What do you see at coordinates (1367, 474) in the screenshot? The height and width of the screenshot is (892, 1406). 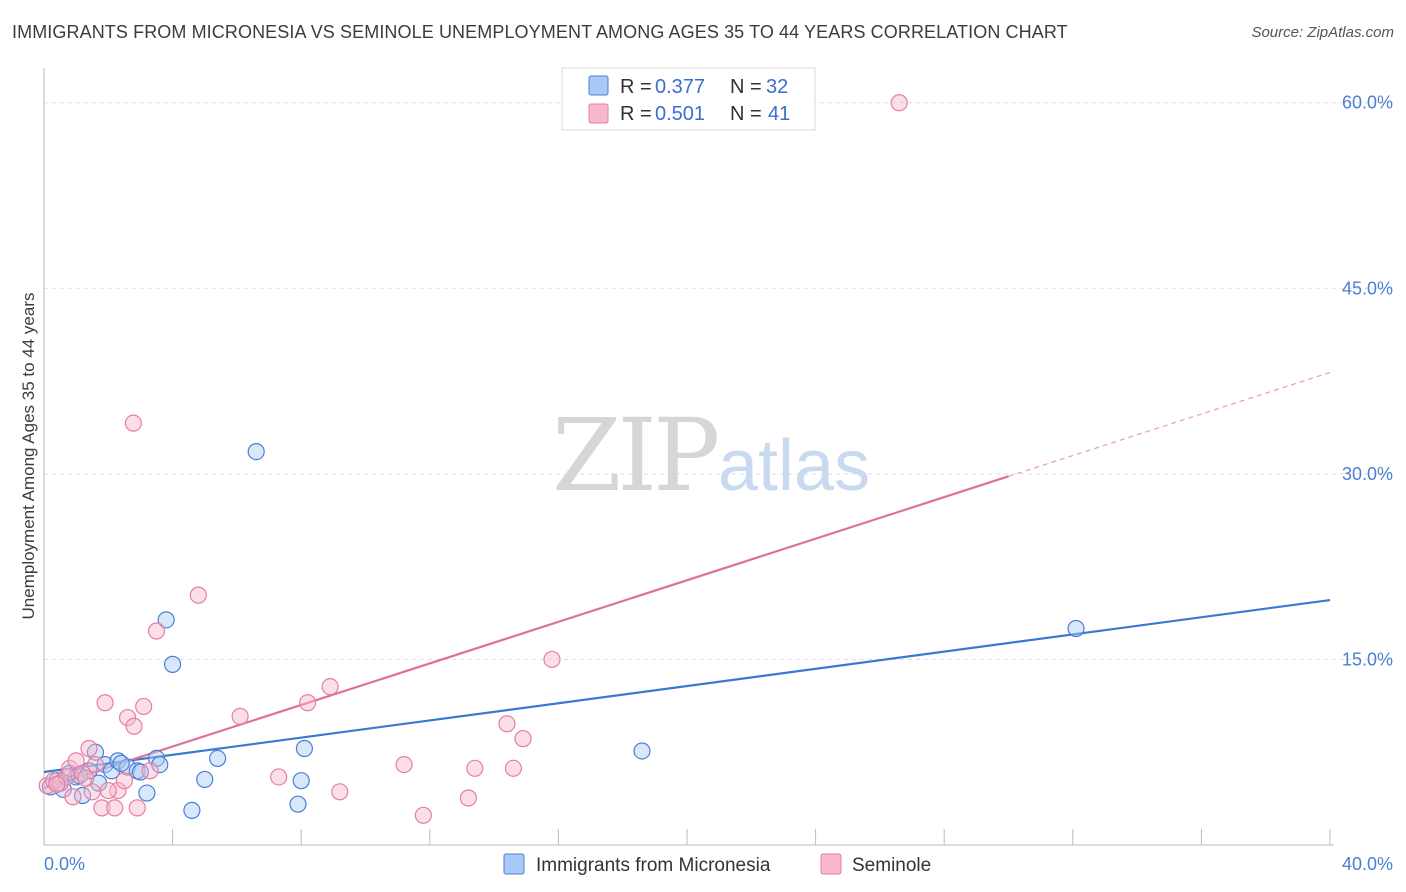 I see `y-tick-label-1: 30.0%` at bounding box center [1367, 474].